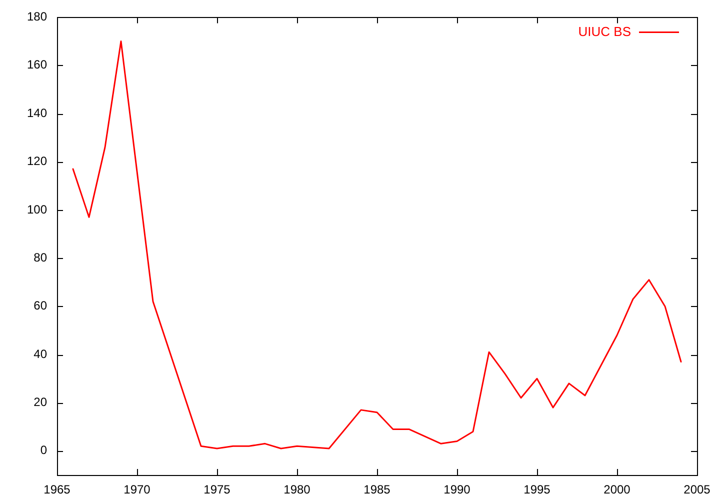 The height and width of the screenshot is (504, 720). What do you see at coordinates (697, 489) in the screenshot?
I see `x-tick-label: 2005` at bounding box center [697, 489].